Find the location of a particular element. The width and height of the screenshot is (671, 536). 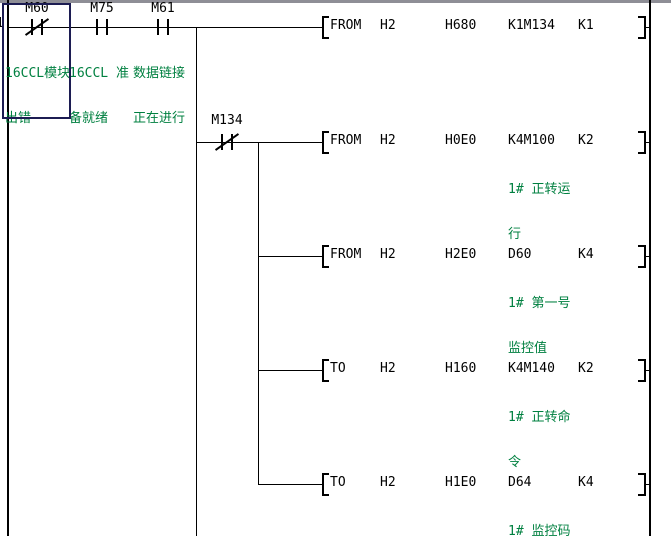

device-label-m75: M75 is located at coordinates (102, 8).